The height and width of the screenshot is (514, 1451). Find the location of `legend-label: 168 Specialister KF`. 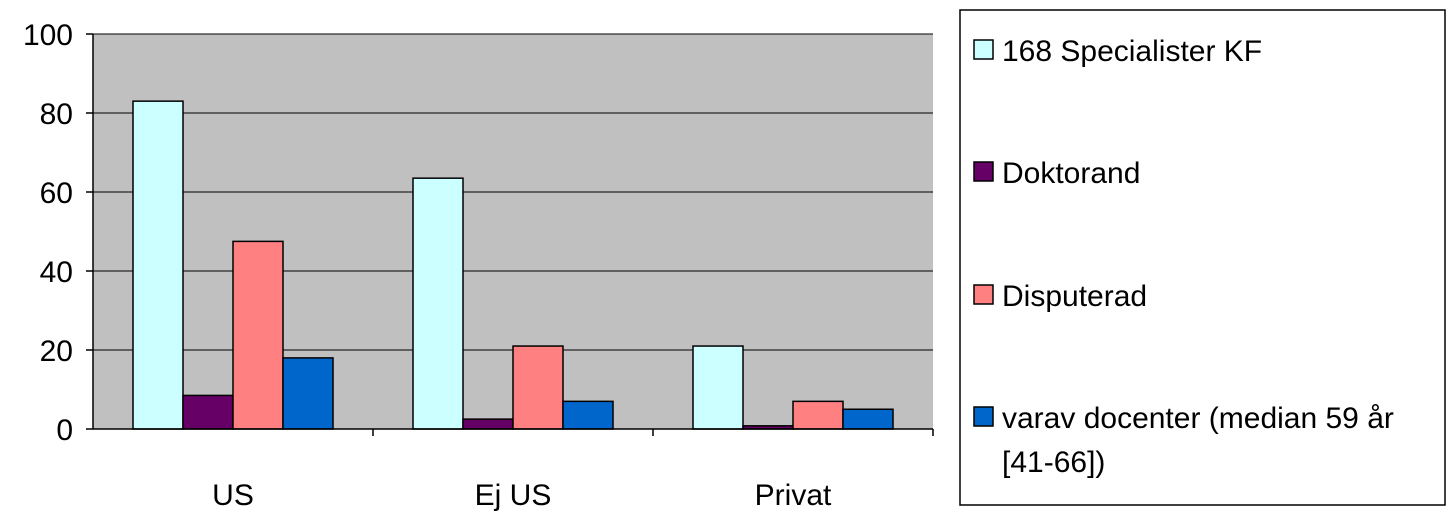

legend-label: 168 Specialister KF is located at coordinates (1132, 51).